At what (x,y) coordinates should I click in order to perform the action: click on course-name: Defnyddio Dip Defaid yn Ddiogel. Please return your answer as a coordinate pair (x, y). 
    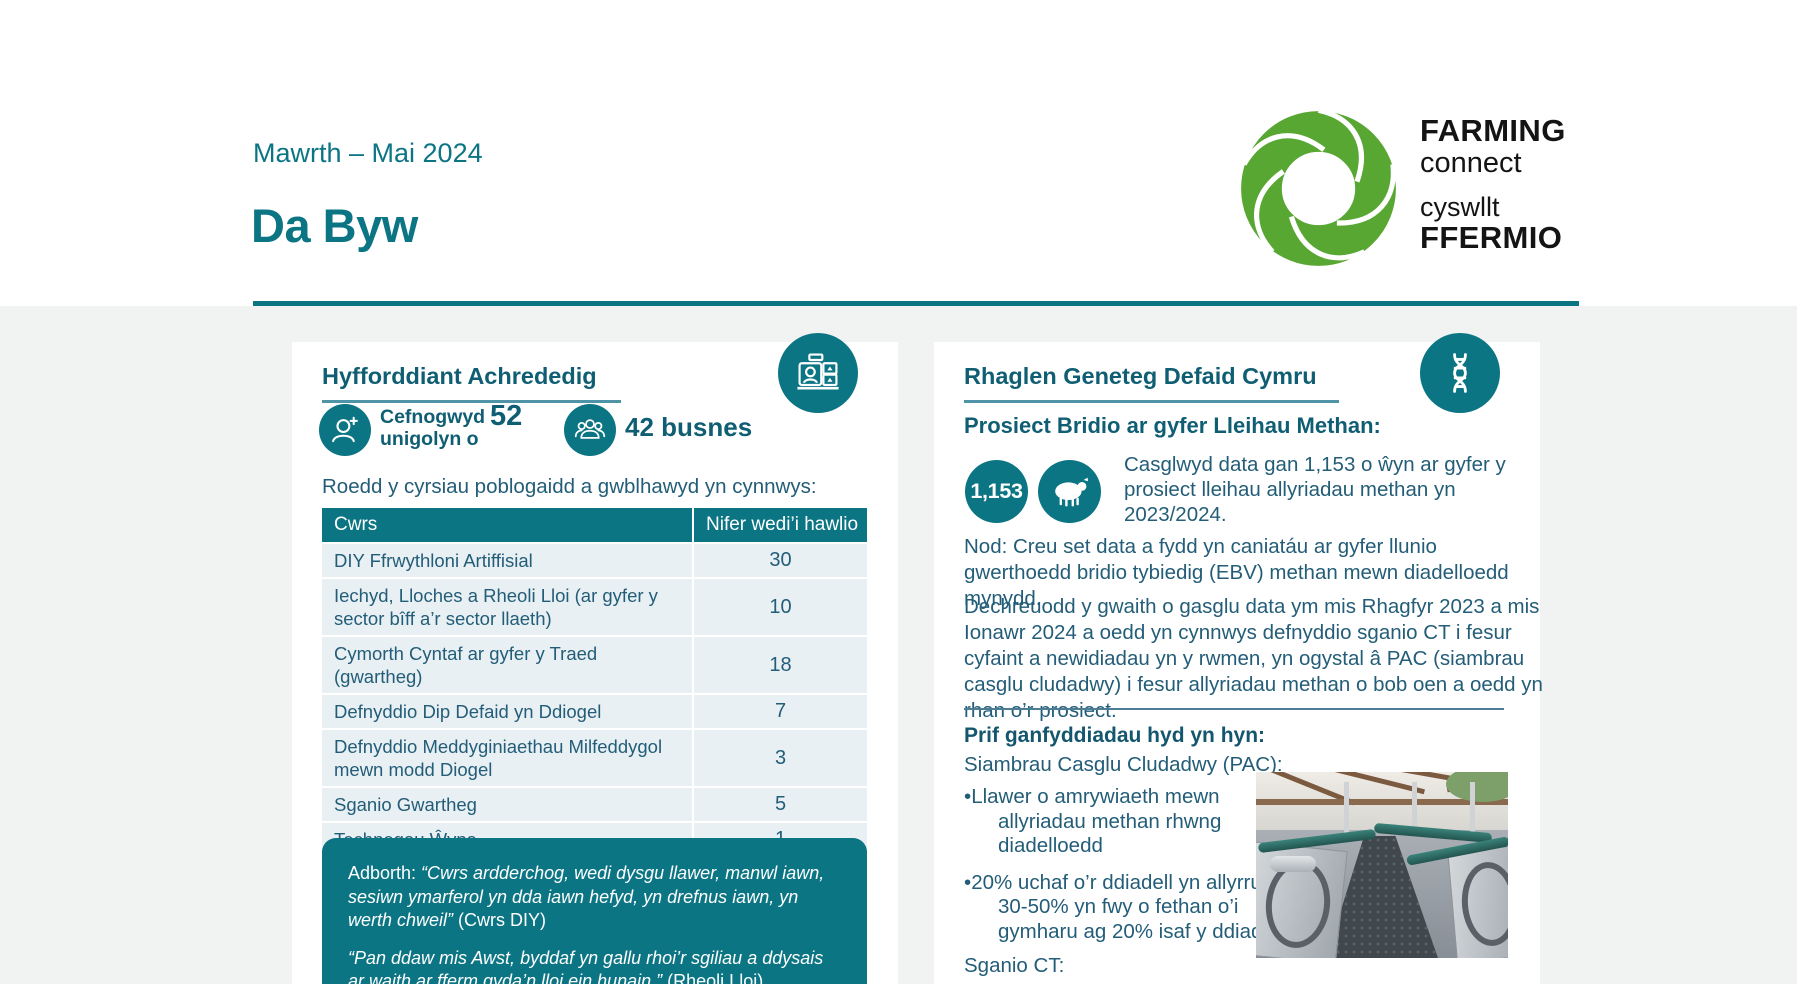
    Looking at the image, I should click on (468, 711).